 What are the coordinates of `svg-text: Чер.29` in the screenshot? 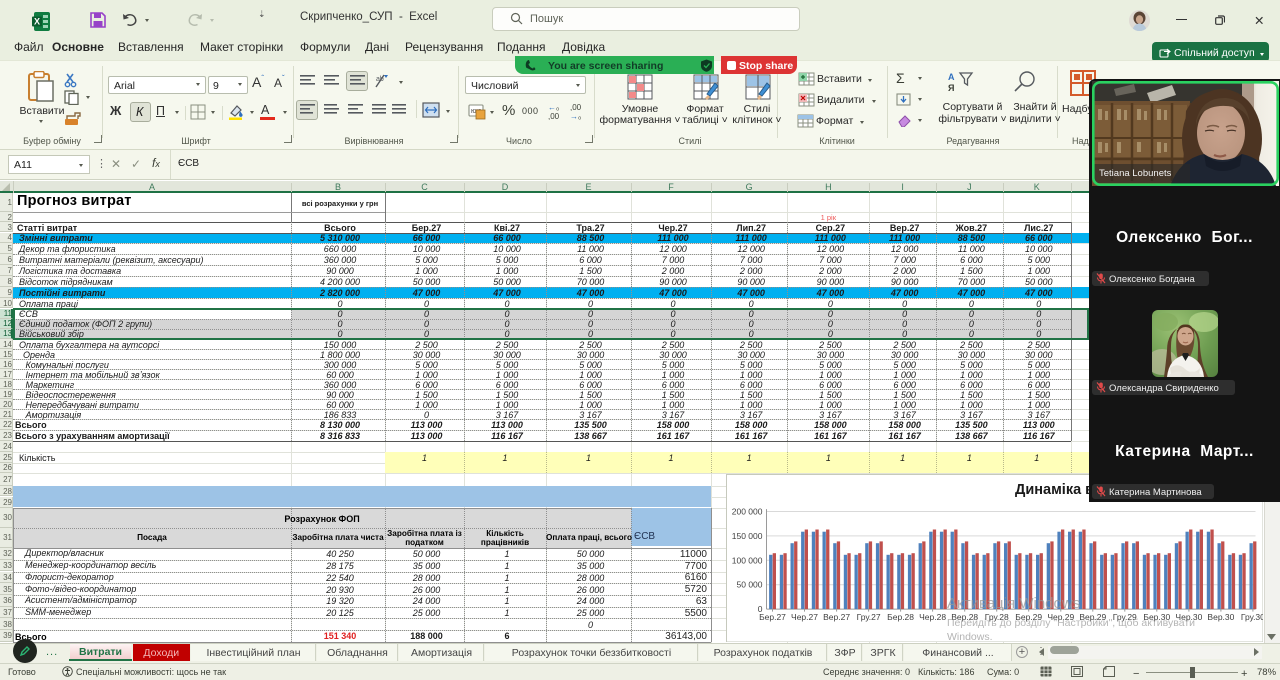 It's located at (1060, 617).